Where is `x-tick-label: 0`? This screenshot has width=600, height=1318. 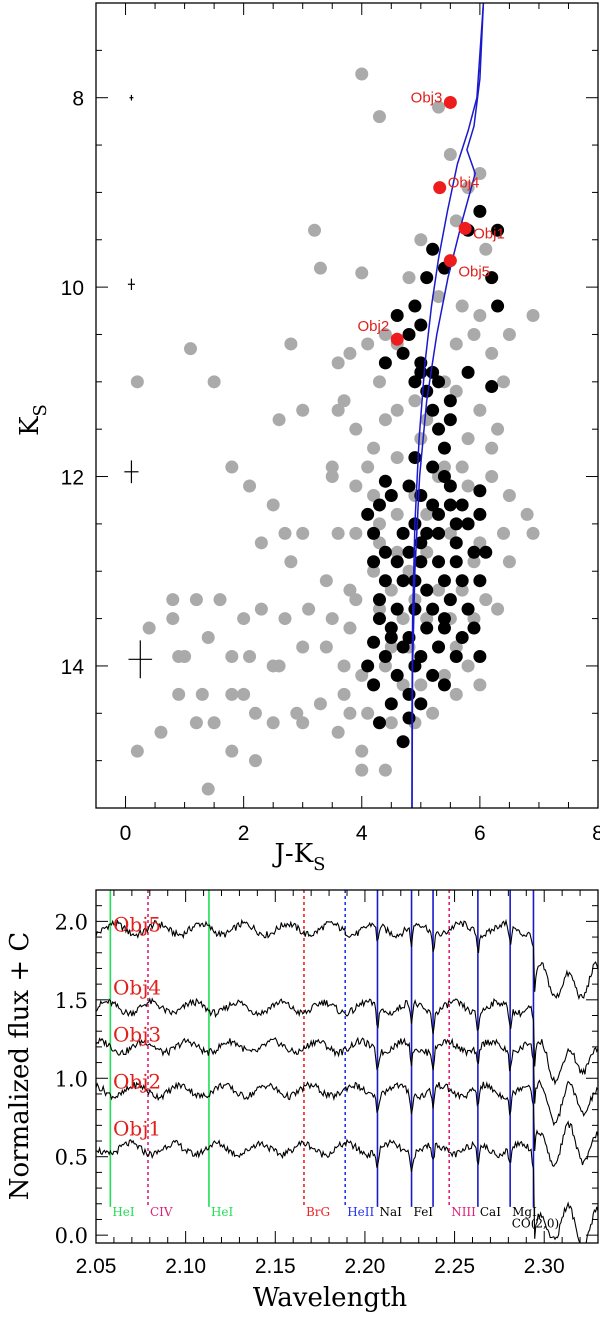 x-tick-label: 0 is located at coordinates (126, 833).